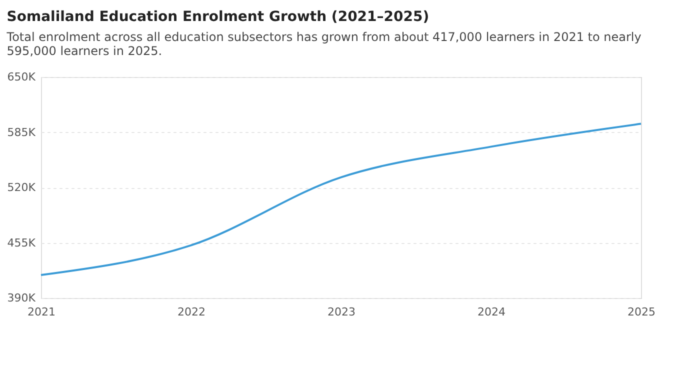 The height and width of the screenshot is (383, 680). I want to click on x-tick-label: 2021, so click(42, 312).